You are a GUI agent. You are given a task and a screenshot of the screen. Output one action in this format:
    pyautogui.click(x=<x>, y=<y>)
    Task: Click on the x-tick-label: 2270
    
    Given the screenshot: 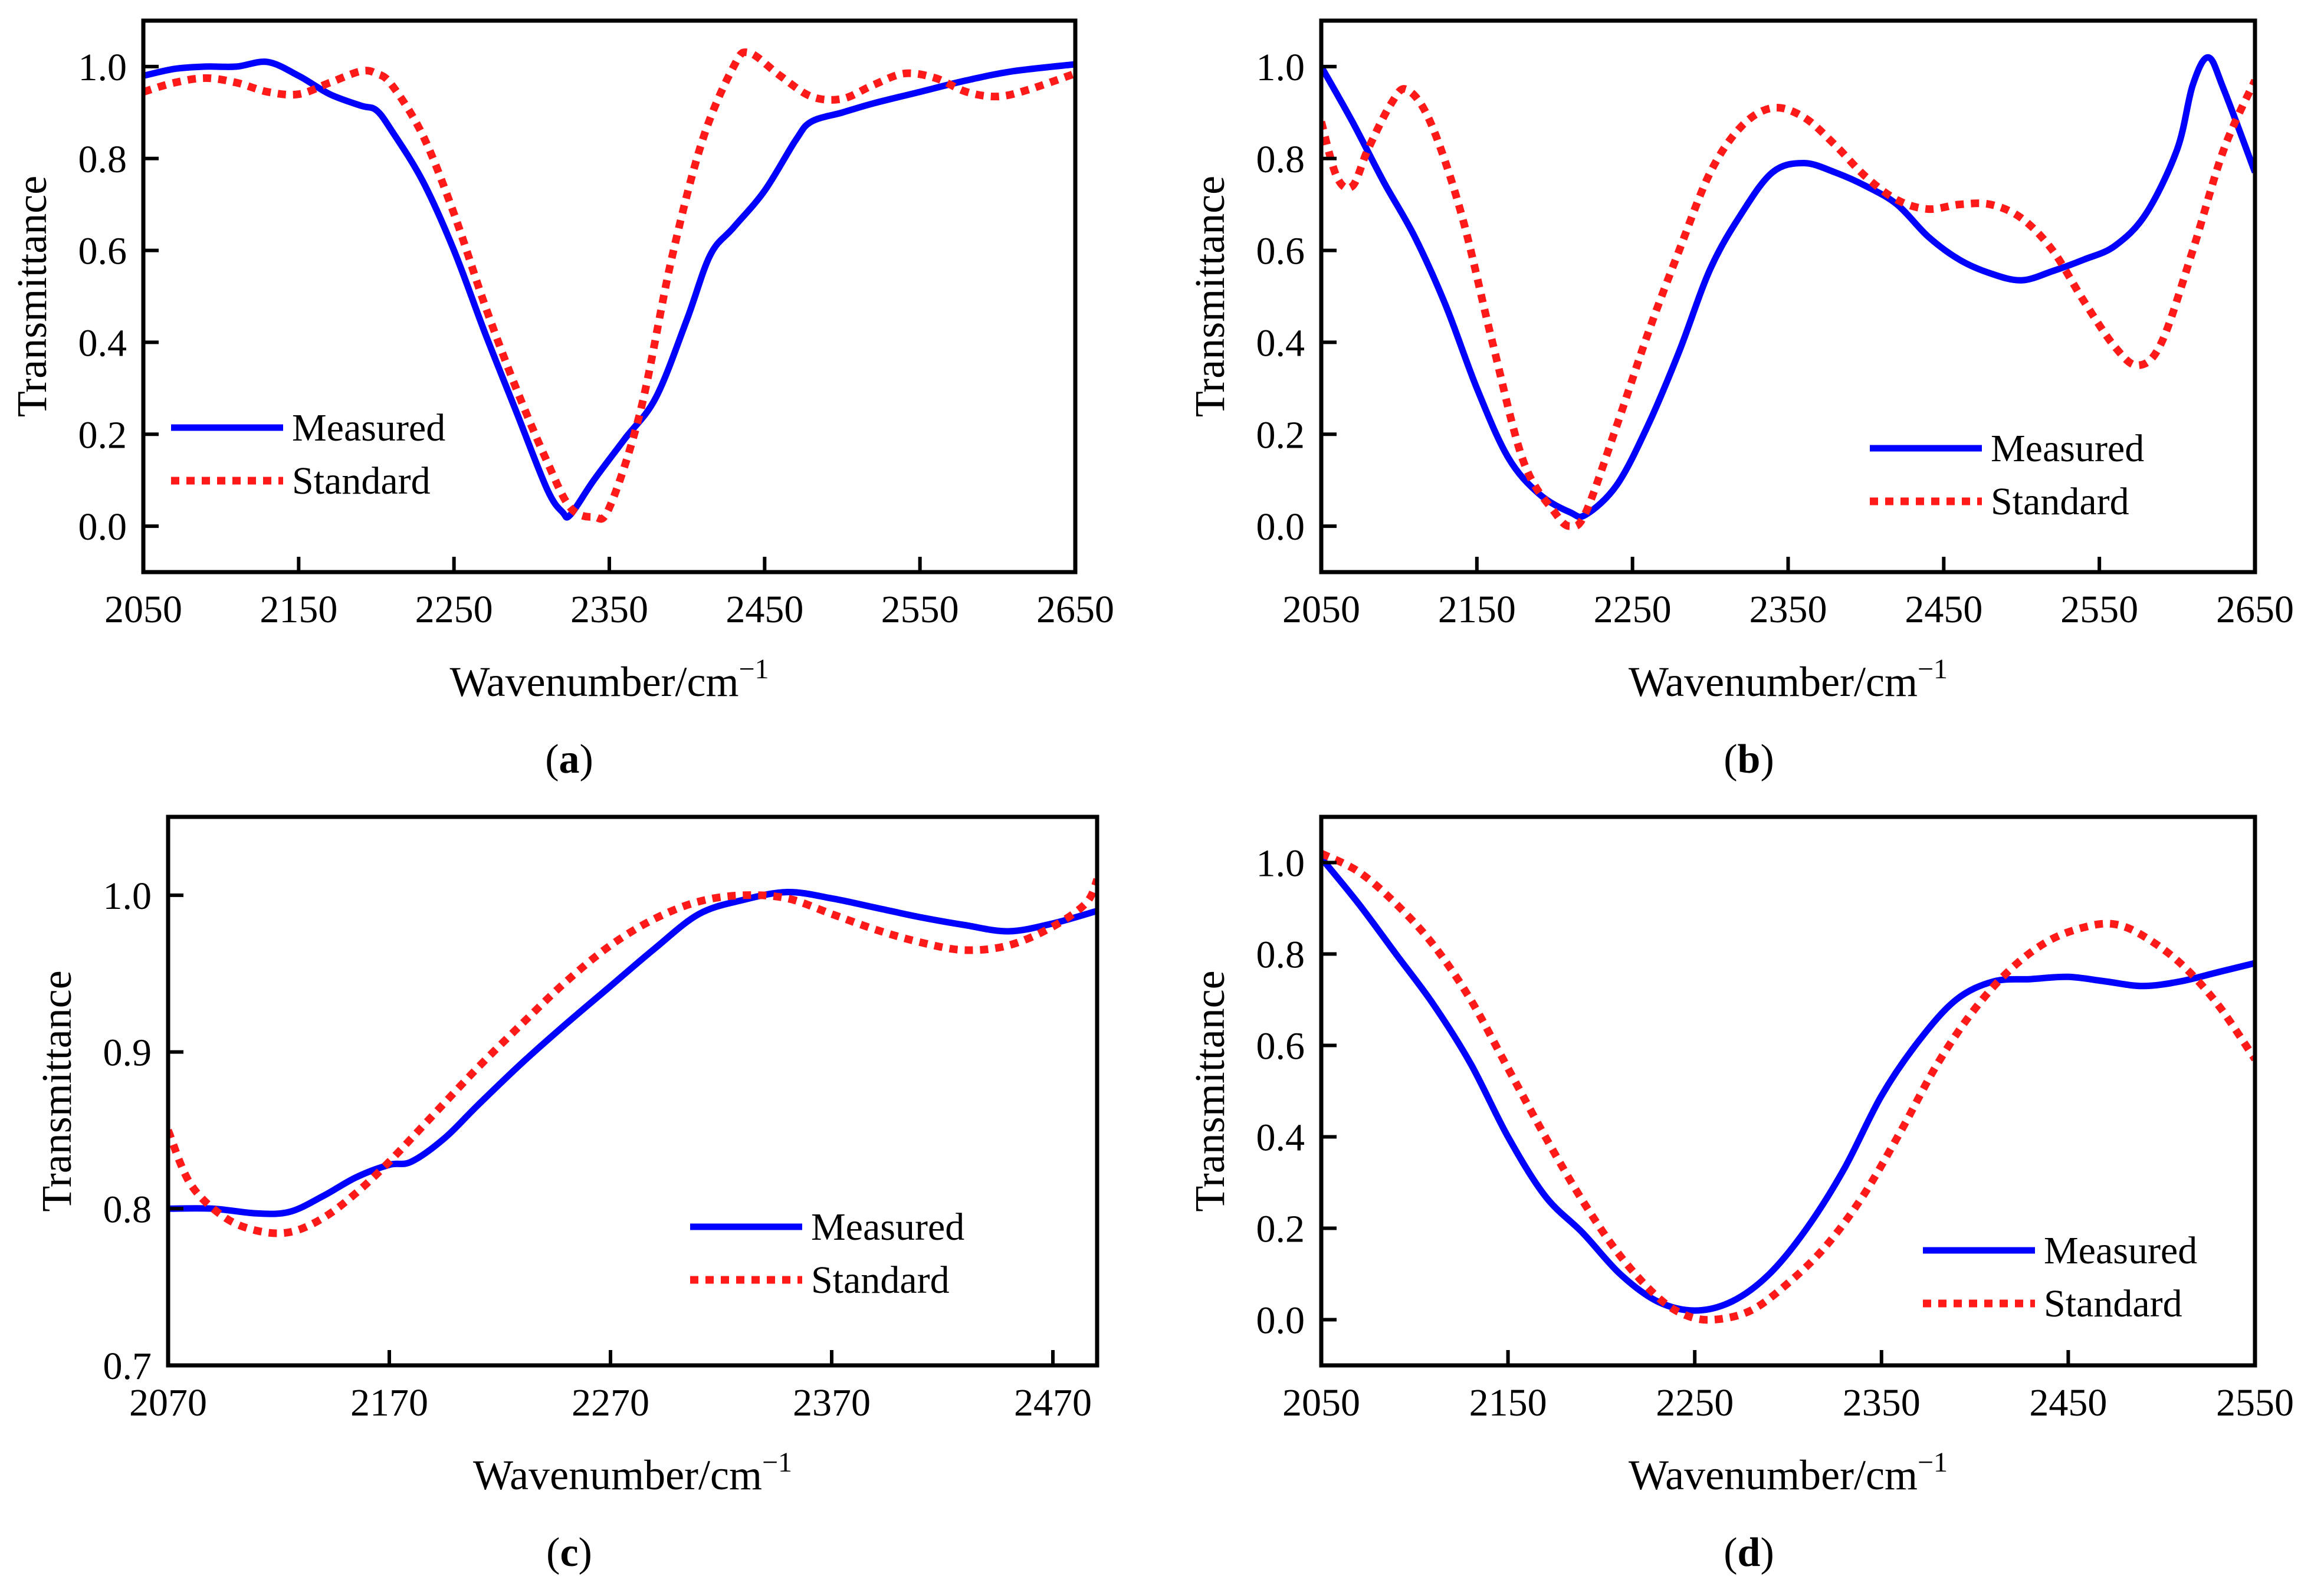 What is the action you would take?
    pyautogui.click(x=610, y=1403)
    